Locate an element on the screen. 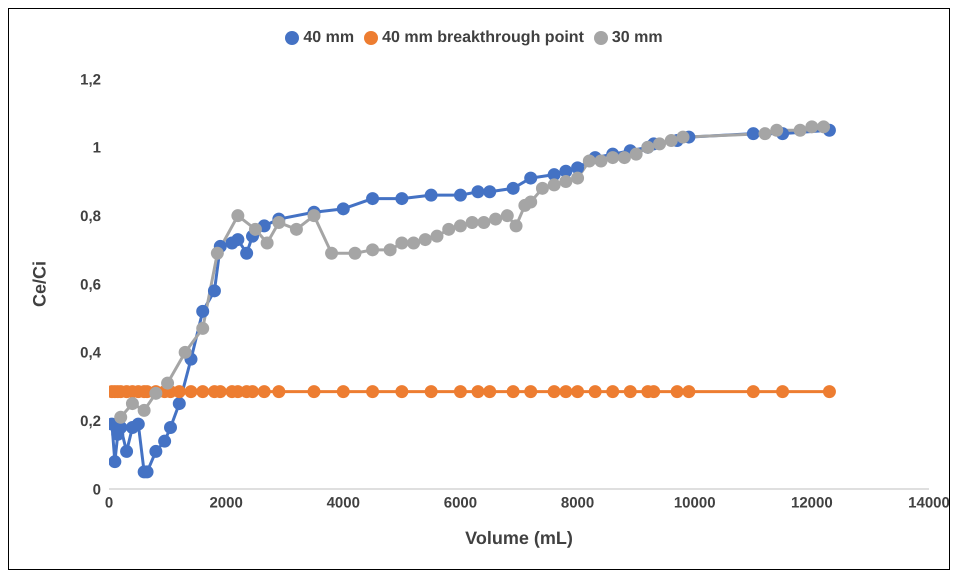  x-tick-label: 4000 is located at coordinates (343, 503).